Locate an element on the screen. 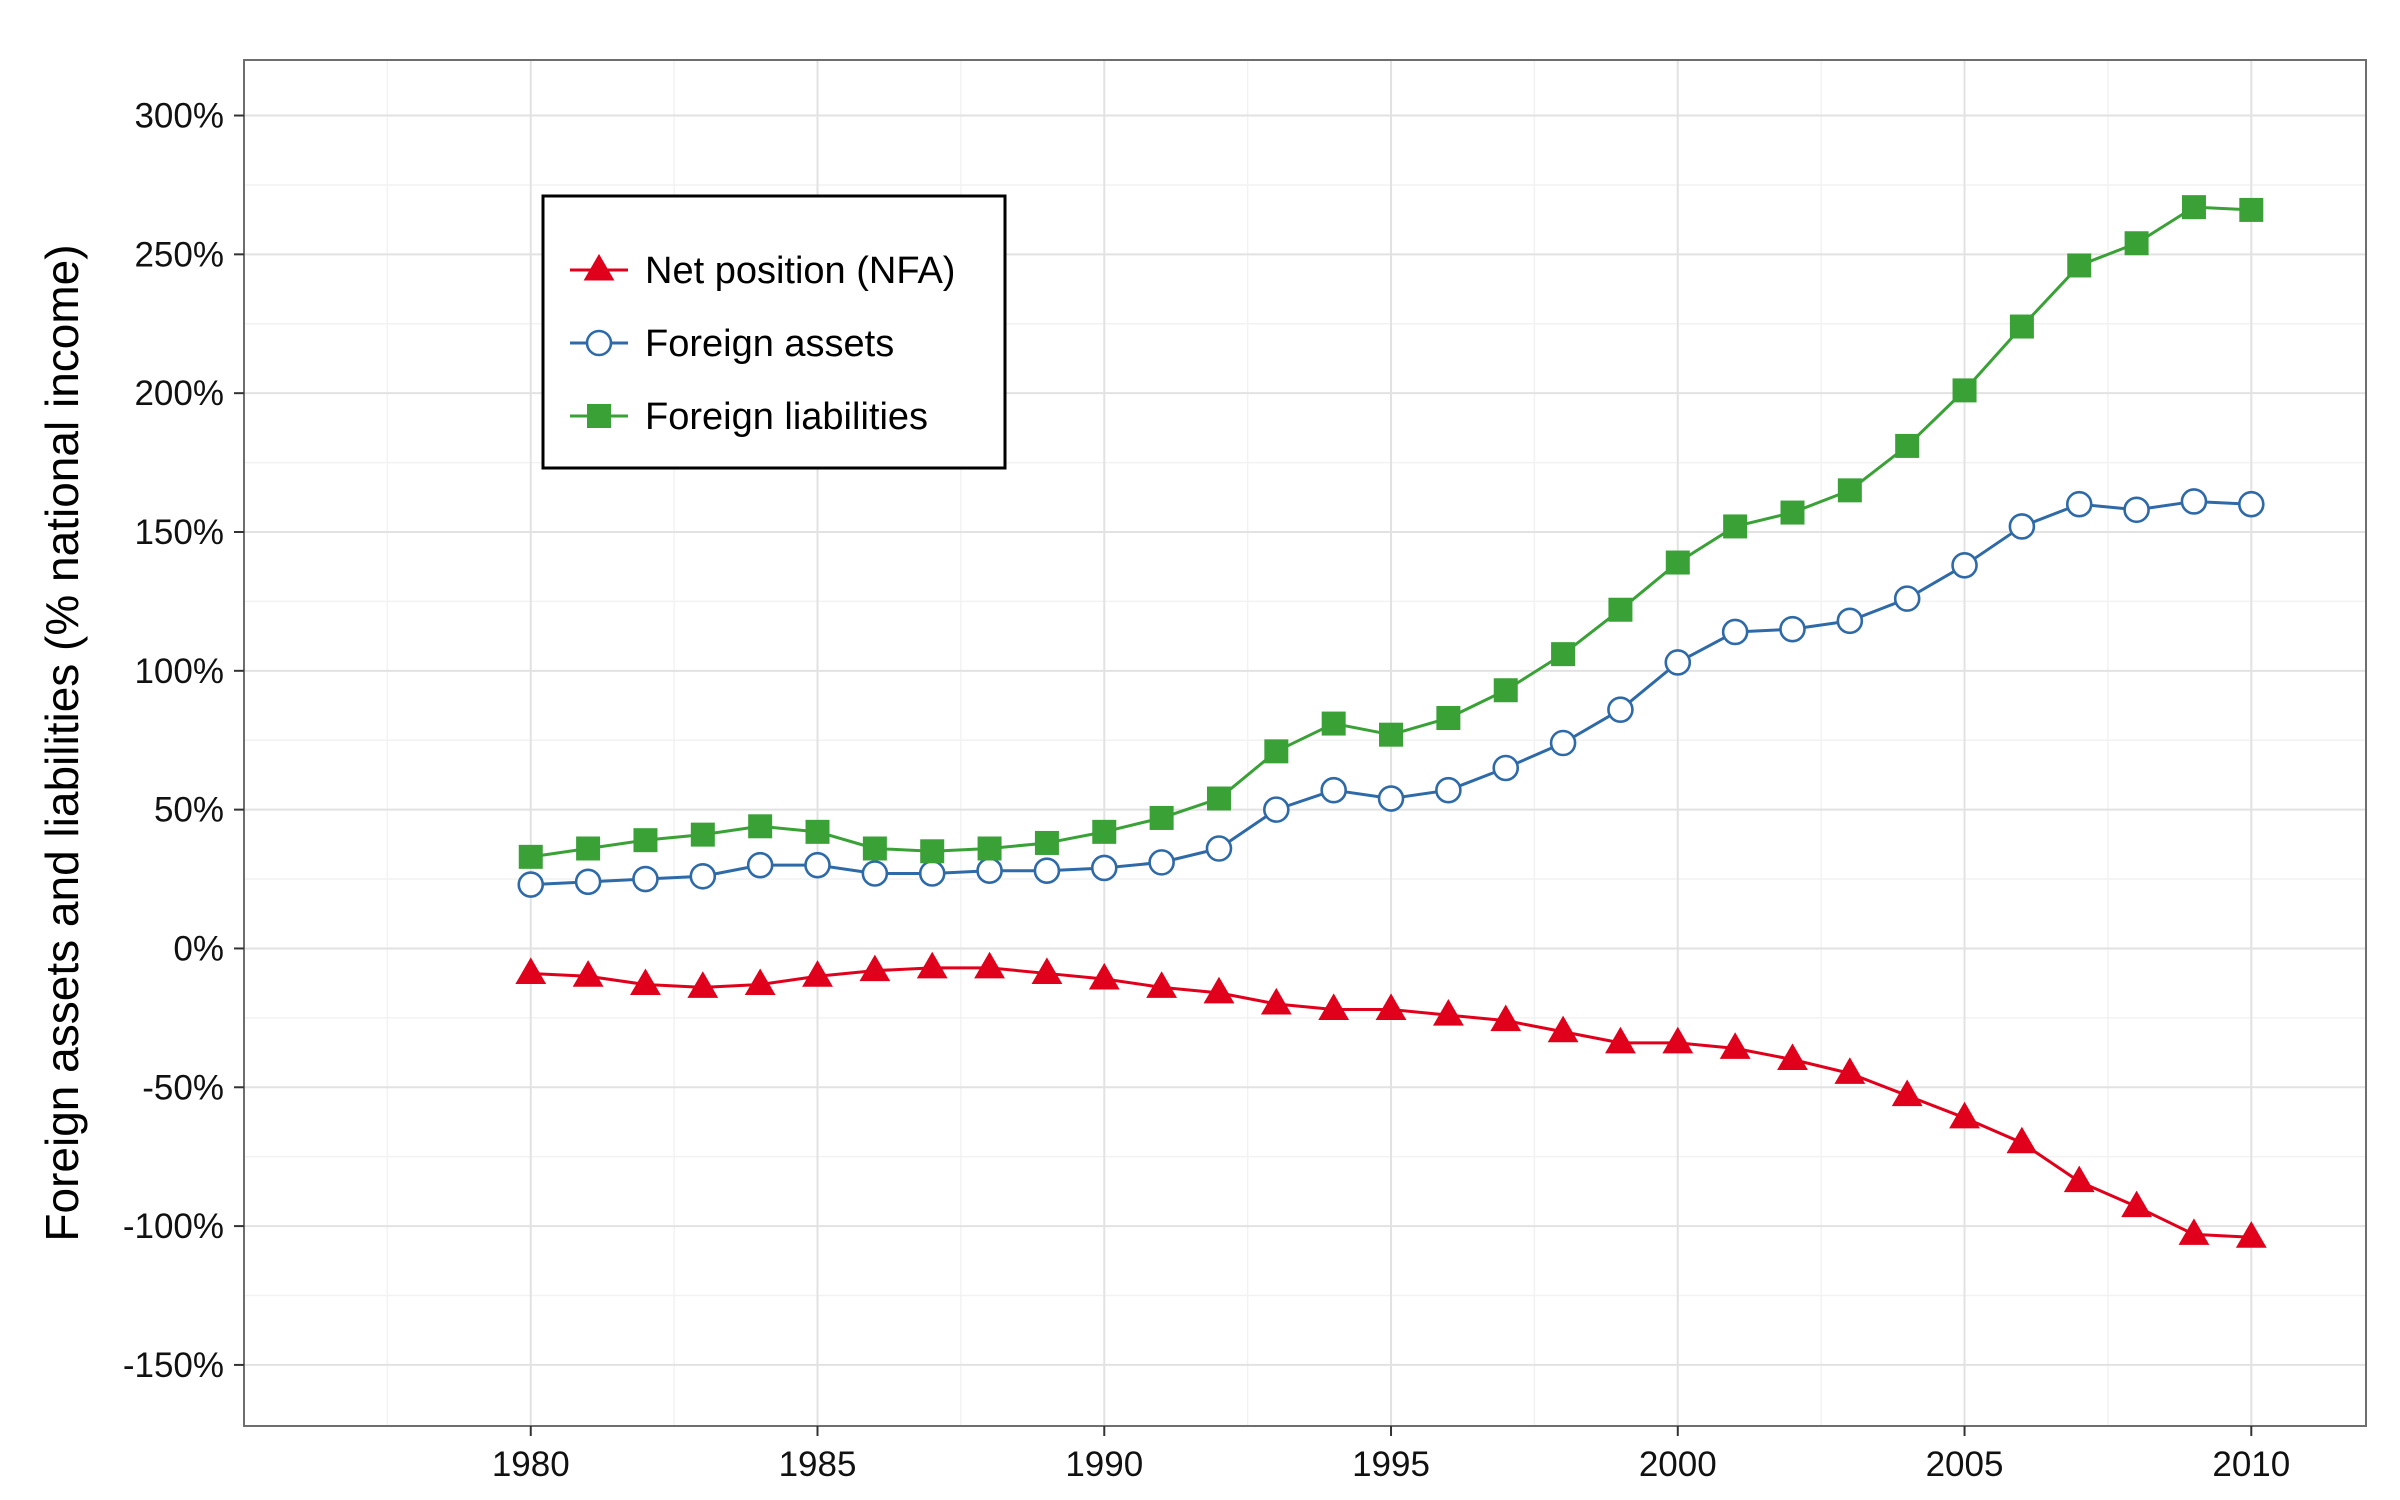 This screenshot has width=2400, height=1500. y-tick-label: 200% is located at coordinates (179, 393).